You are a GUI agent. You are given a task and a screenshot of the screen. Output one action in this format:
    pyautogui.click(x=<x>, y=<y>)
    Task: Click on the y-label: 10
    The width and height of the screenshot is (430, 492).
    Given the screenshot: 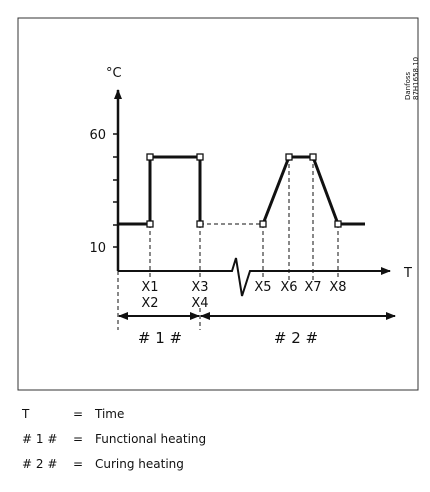 What is the action you would take?
    pyautogui.click(x=97, y=248)
    